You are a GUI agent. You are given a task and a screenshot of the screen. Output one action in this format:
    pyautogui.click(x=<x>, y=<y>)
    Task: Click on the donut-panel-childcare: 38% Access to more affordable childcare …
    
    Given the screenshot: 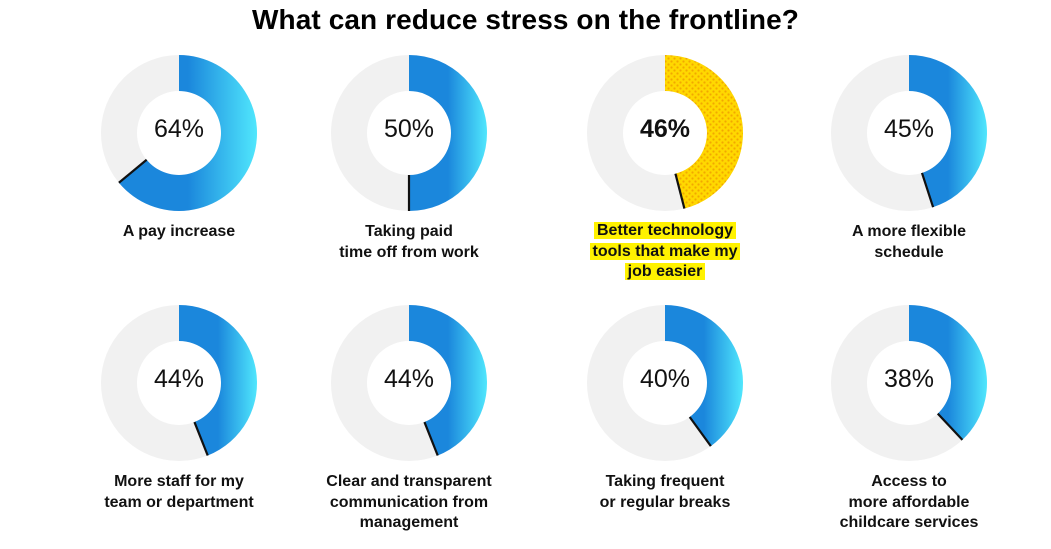 What is the action you would take?
    pyautogui.click(x=909, y=426)
    